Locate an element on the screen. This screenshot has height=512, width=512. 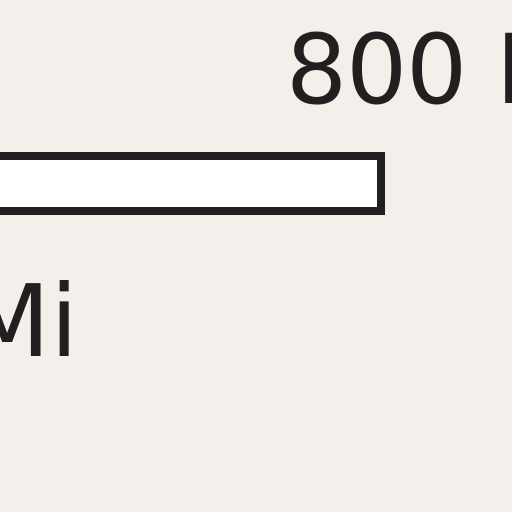
scale-bar is located at coordinates (192, 183).